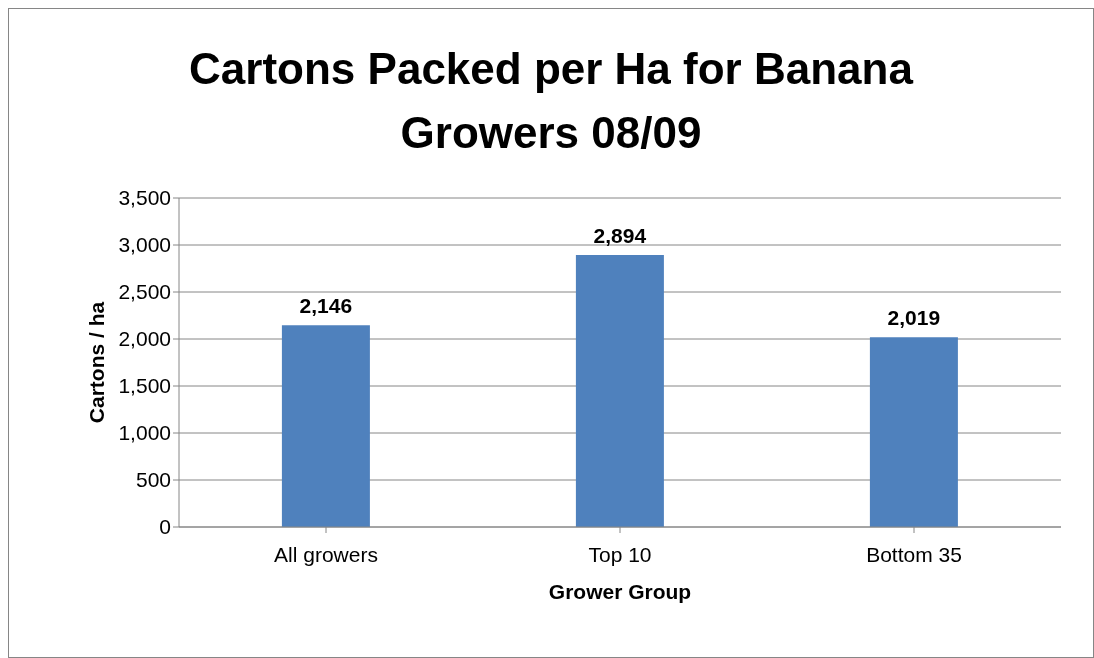 This screenshot has height=658, width=1094. Describe the element at coordinates (551, 101) in the screenshot. I see `chart-title: Cartons Packed per Ha for Banana Growers 08/09` at that location.